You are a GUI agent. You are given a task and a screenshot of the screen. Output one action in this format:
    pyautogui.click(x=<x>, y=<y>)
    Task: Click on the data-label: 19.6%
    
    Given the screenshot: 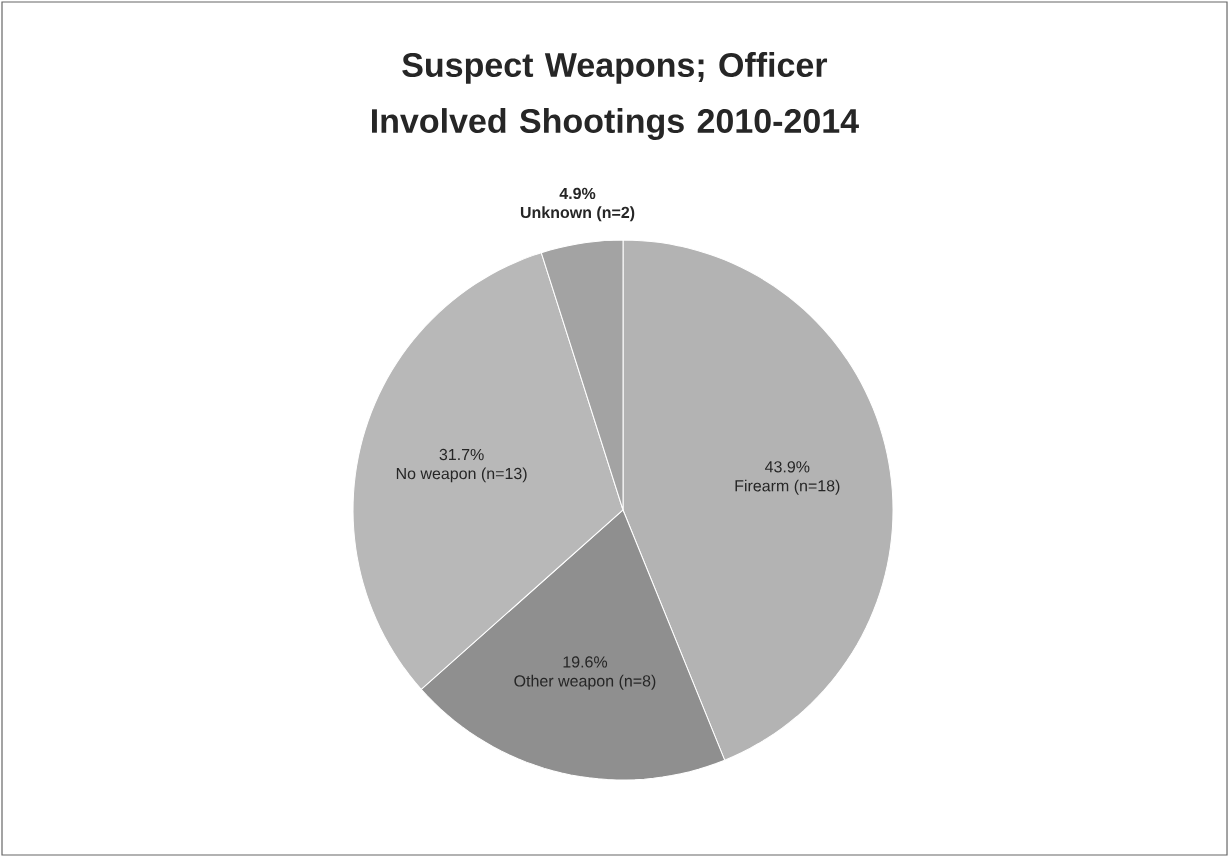 What is the action you would take?
    pyautogui.click(x=585, y=662)
    